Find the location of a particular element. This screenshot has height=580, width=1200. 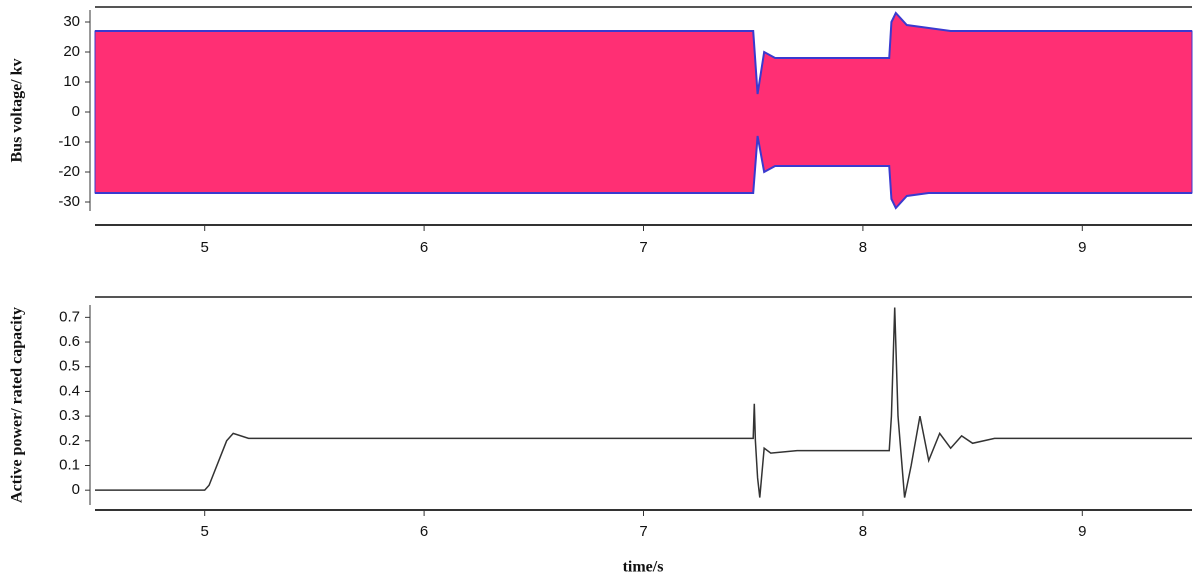

y-tick-label: -30 is located at coordinates (69, 201).